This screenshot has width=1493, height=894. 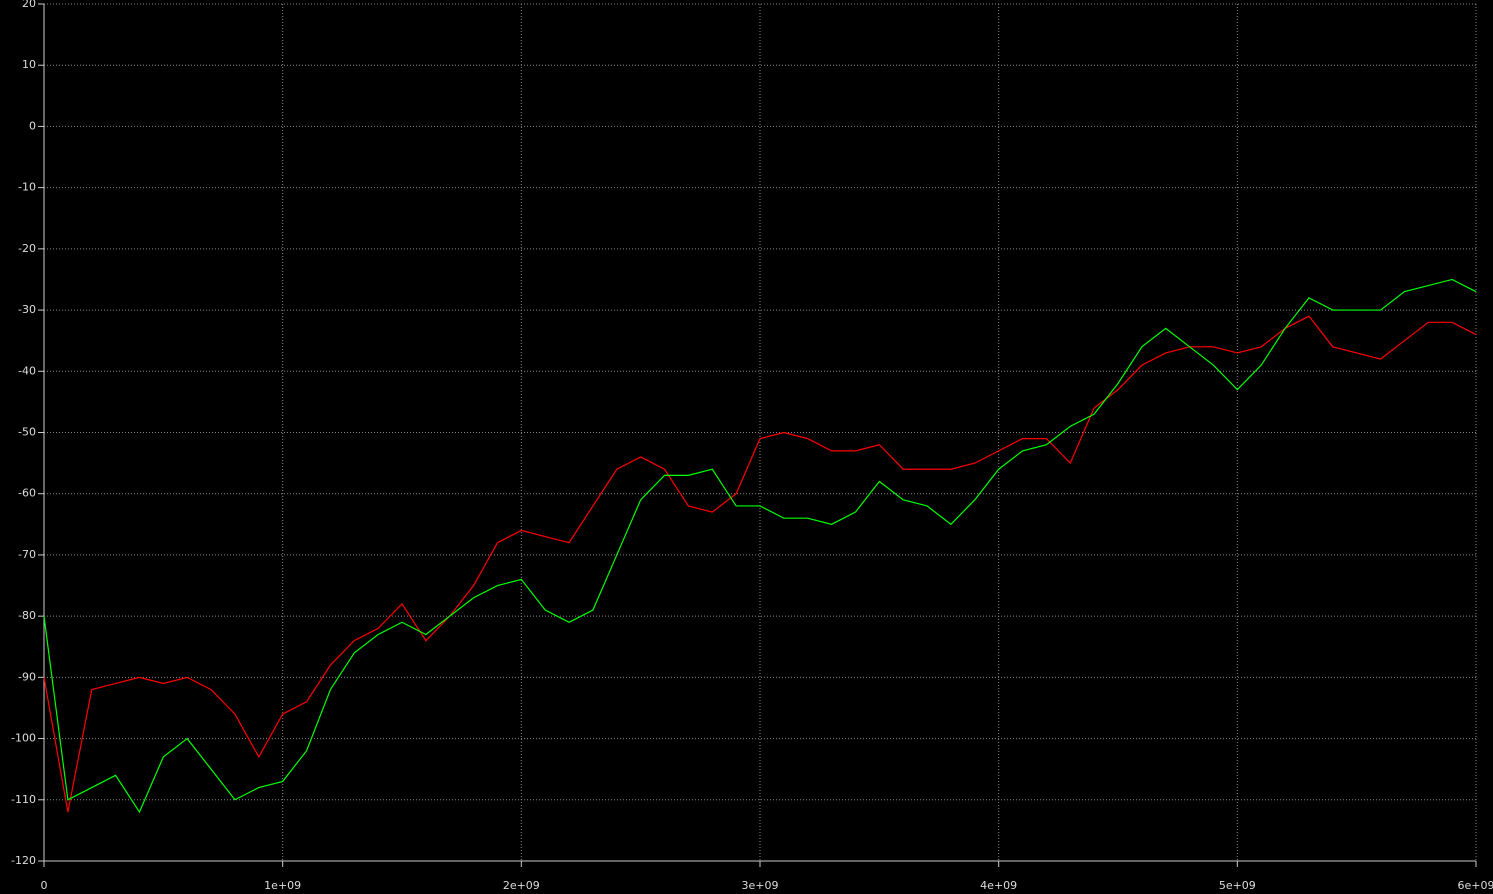 I want to click on y-tick-label: 20, so click(x=29, y=5).